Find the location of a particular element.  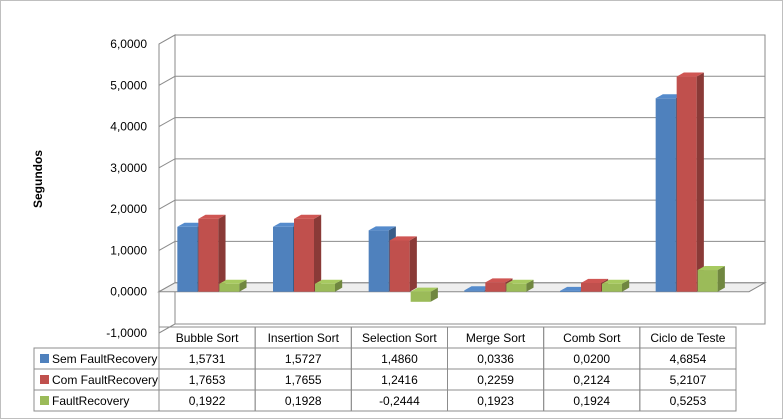

x-category-label: Comb Sort is located at coordinates (592, 338).